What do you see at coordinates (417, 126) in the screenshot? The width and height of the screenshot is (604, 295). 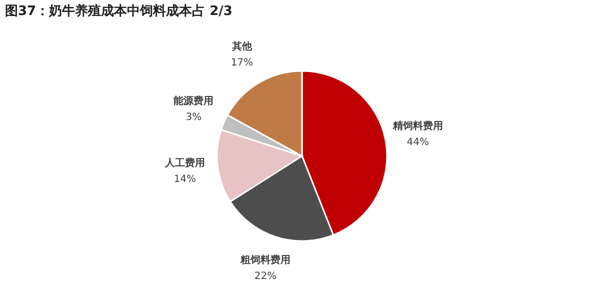 I see `slice-label: 精饲料费用` at bounding box center [417, 126].